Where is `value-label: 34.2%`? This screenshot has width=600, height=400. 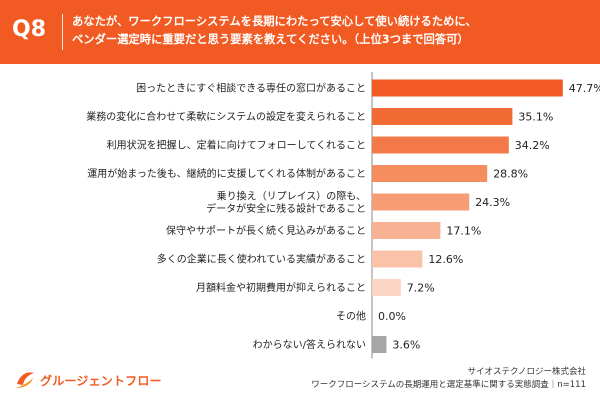
value-label: 34.2% is located at coordinates (532, 145).